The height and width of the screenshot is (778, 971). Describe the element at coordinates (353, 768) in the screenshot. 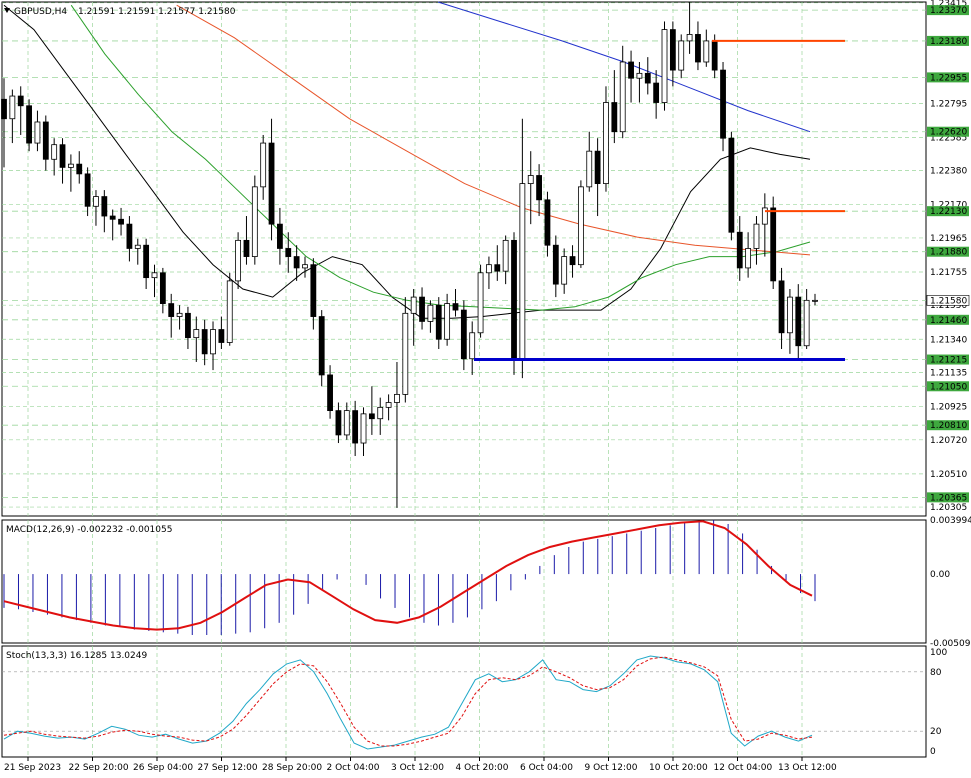

I see `time-tick-label: 2 Oct 04:00` at that location.